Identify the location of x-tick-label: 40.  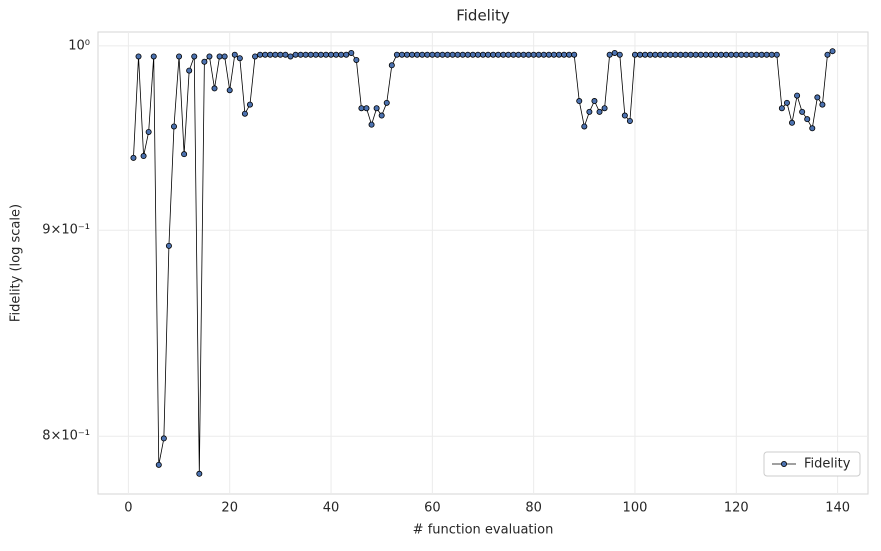
(331, 508).